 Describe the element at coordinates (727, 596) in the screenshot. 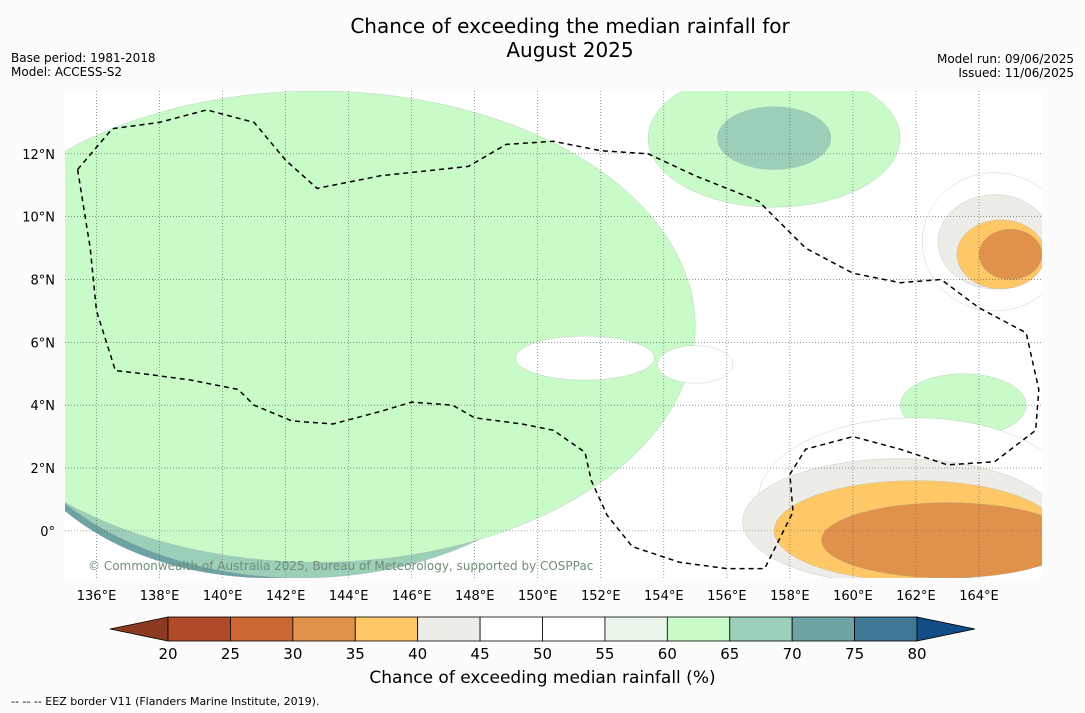

I see `x-tick-label: 156°E` at that location.